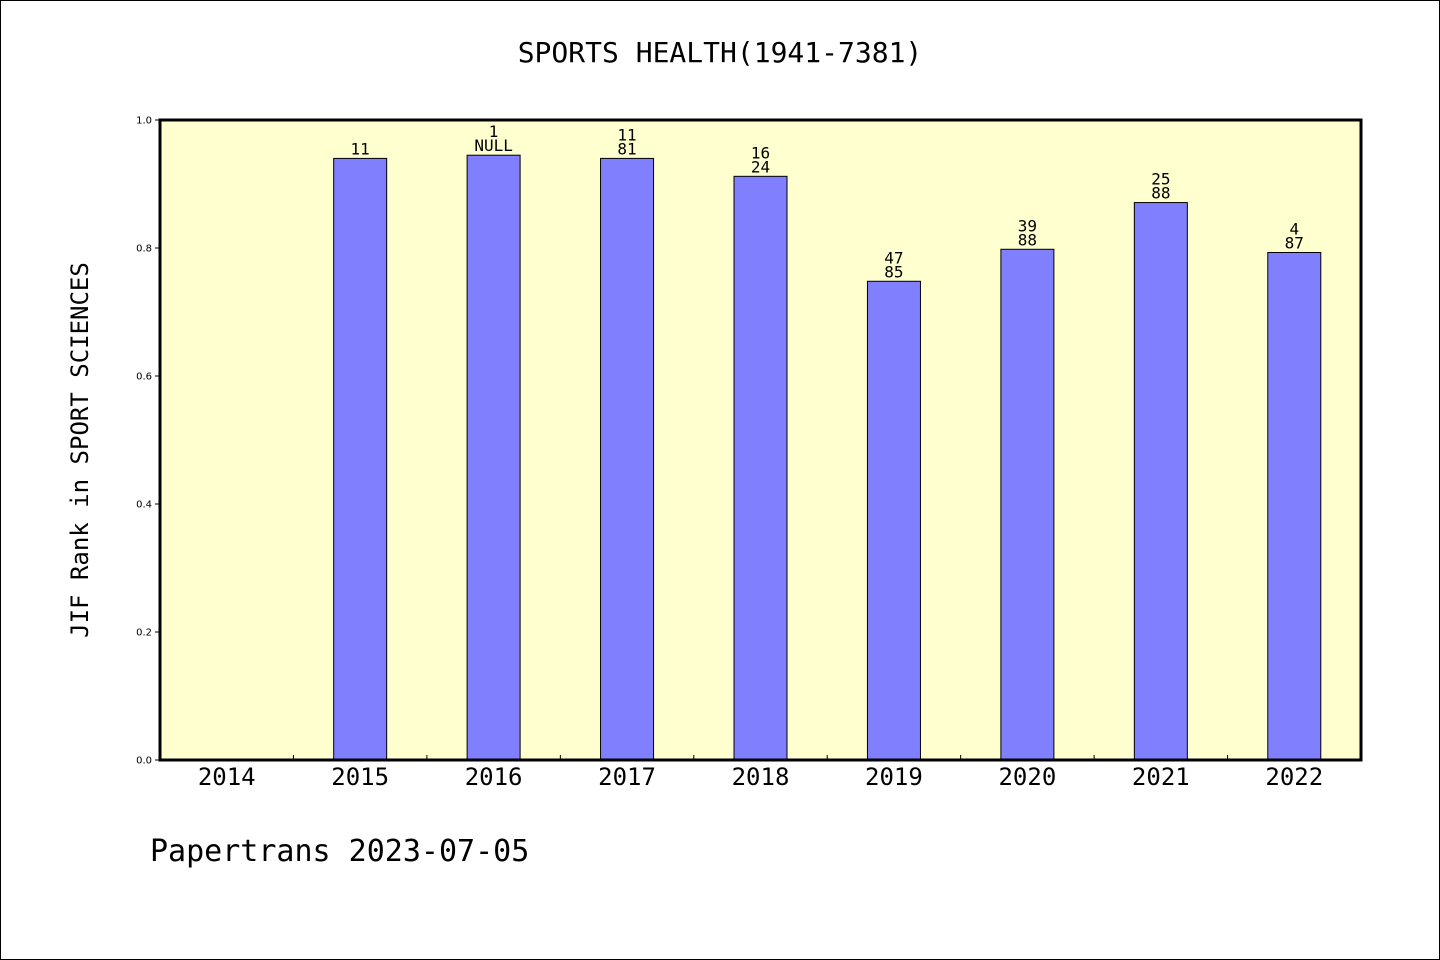 The image size is (1440, 960). What do you see at coordinates (760, 152) in the screenshot?
I see `bar-data-label: 16` at bounding box center [760, 152].